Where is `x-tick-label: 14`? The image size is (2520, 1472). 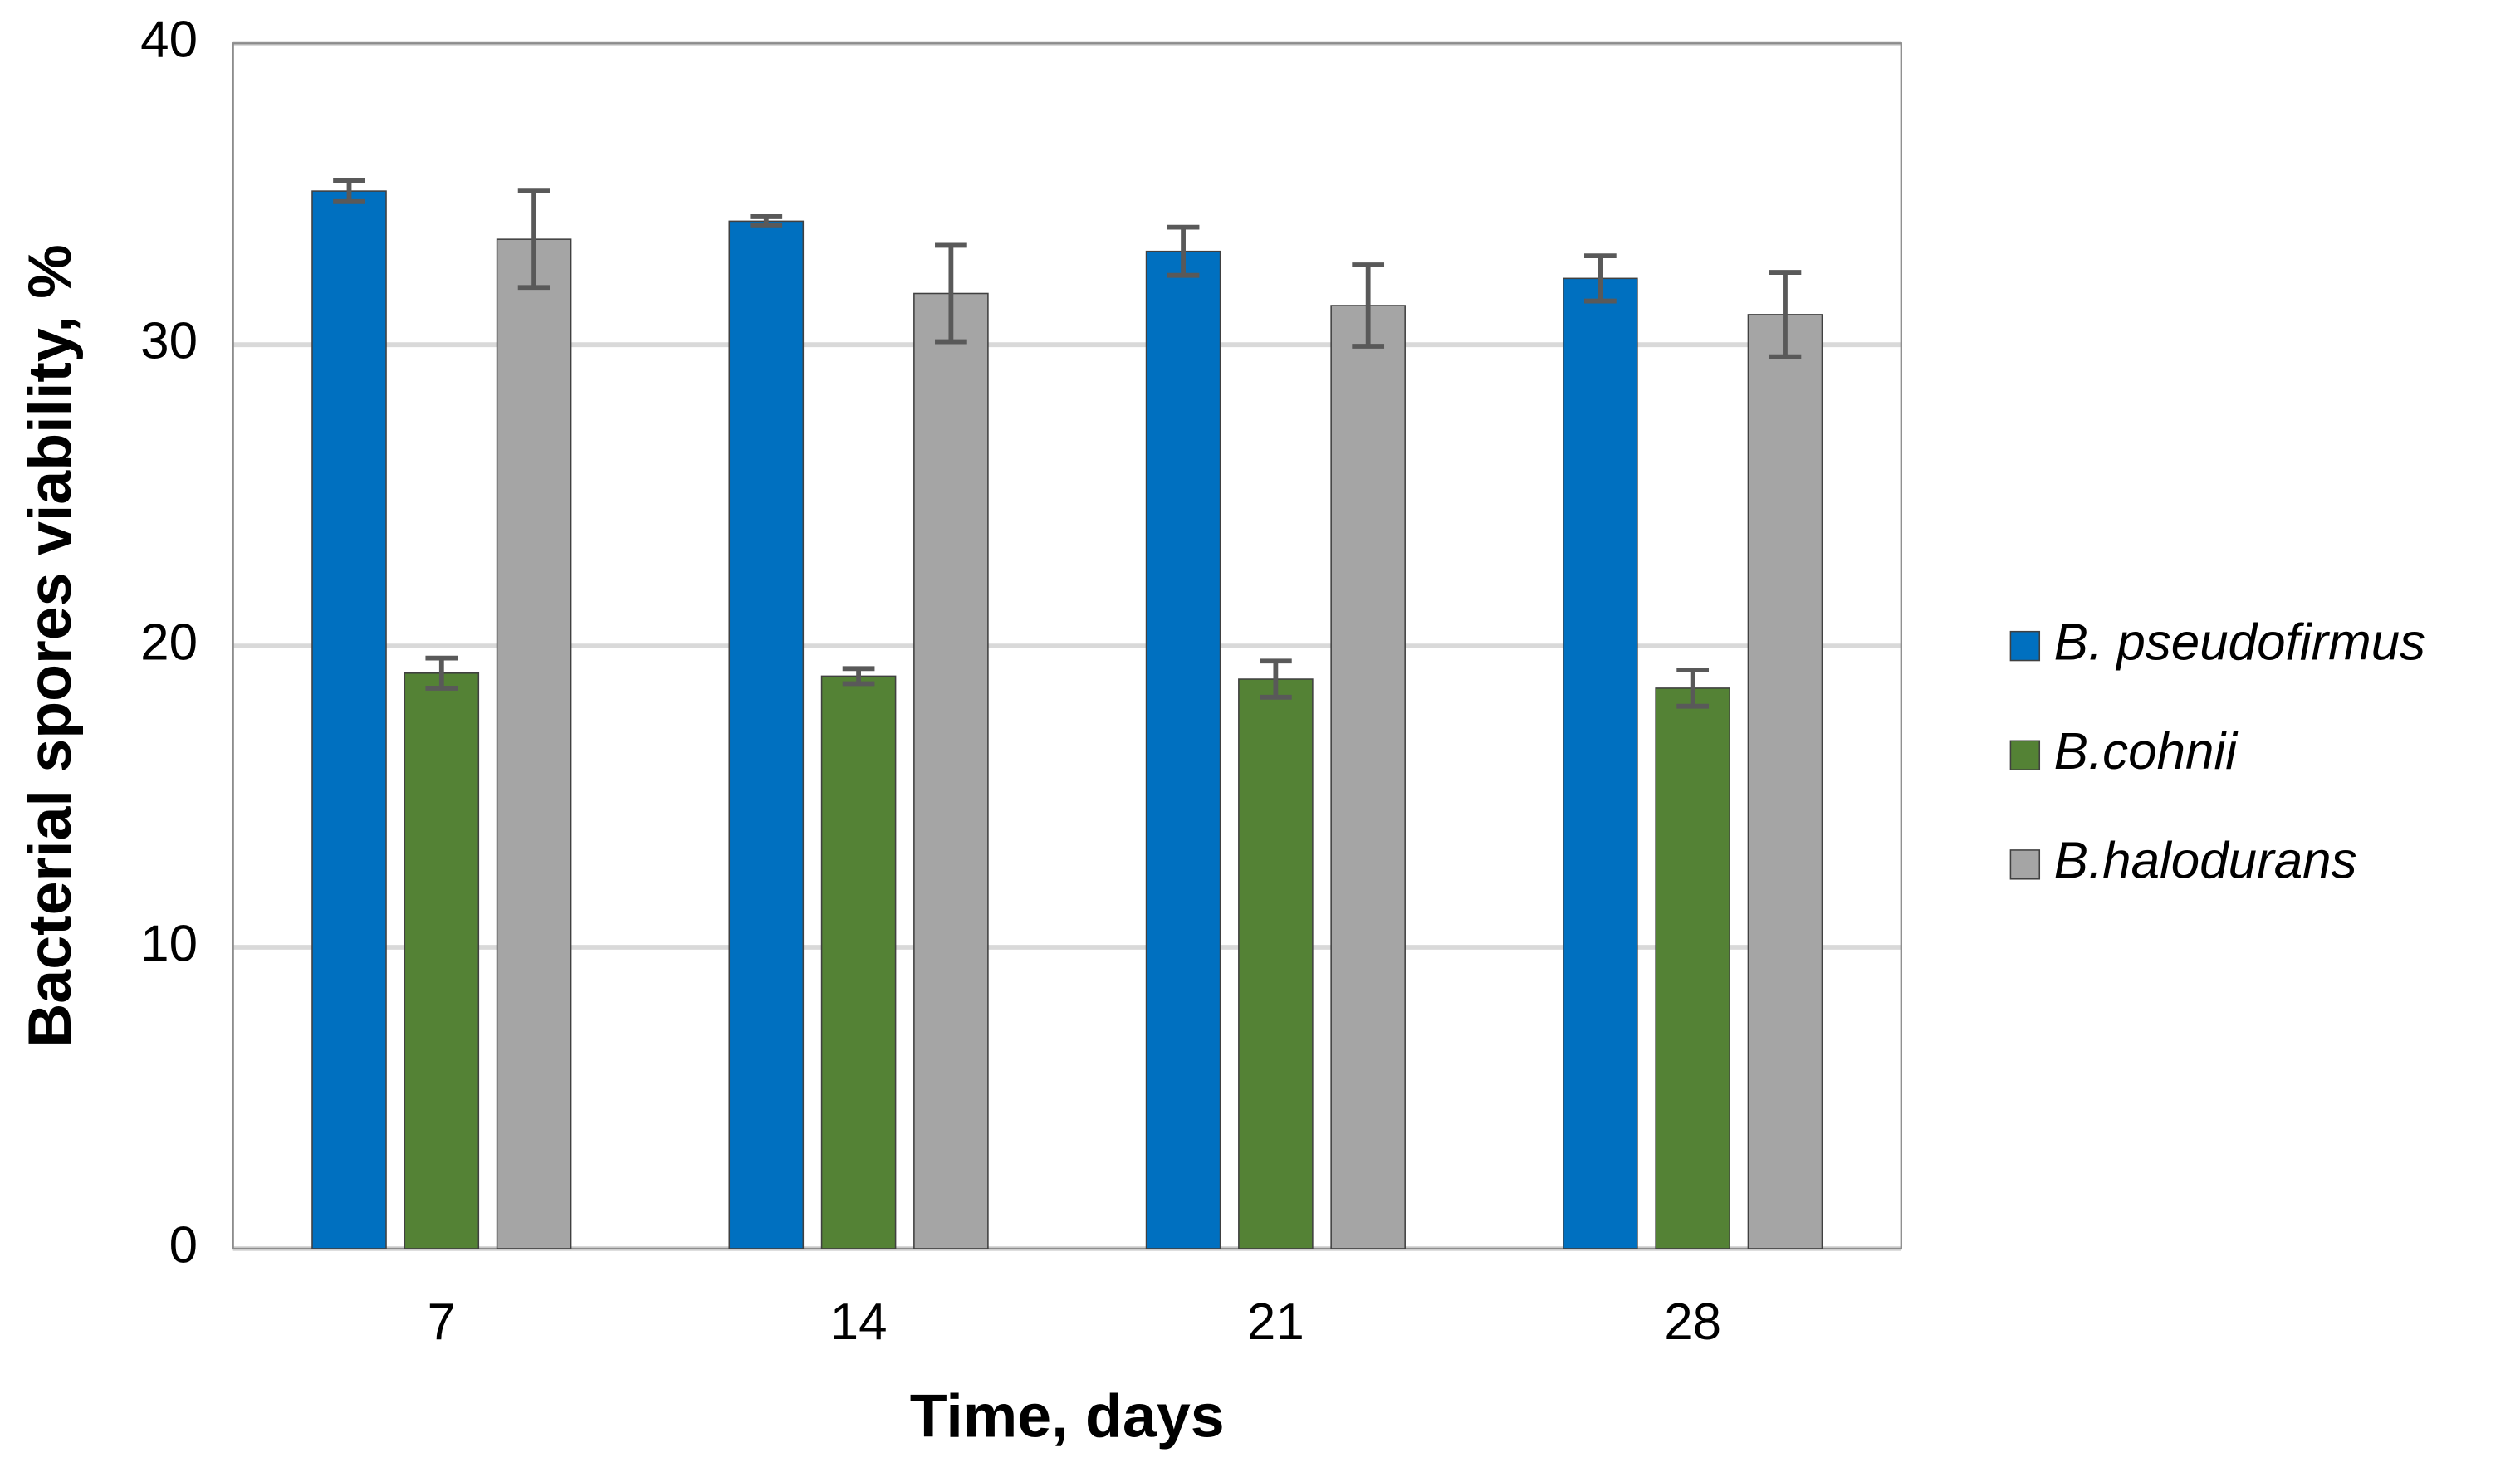
x-tick-label: 14 is located at coordinates (859, 1322).